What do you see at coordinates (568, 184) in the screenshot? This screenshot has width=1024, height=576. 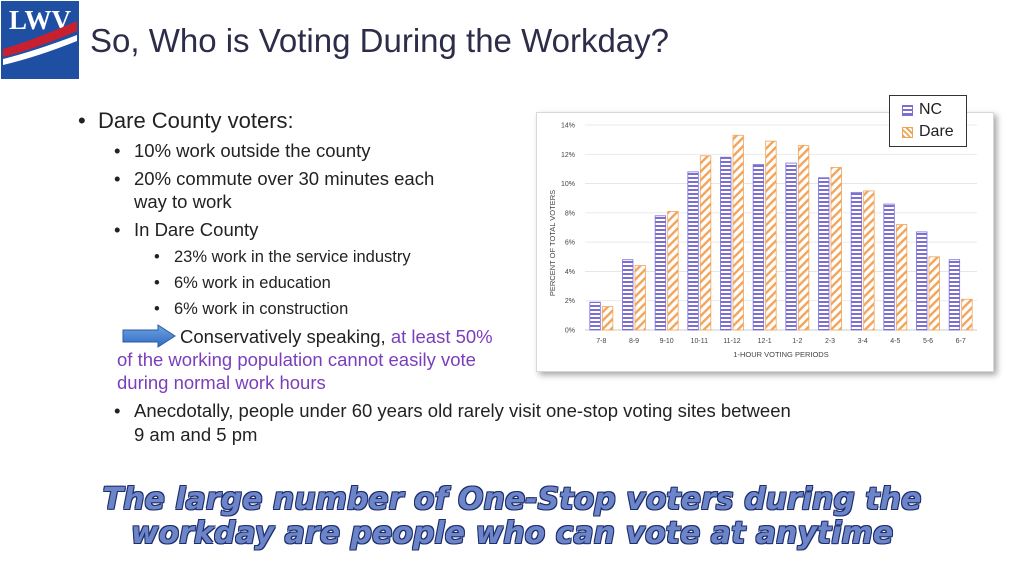 I see `y-tick-label: 10%` at bounding box center [568, 184].